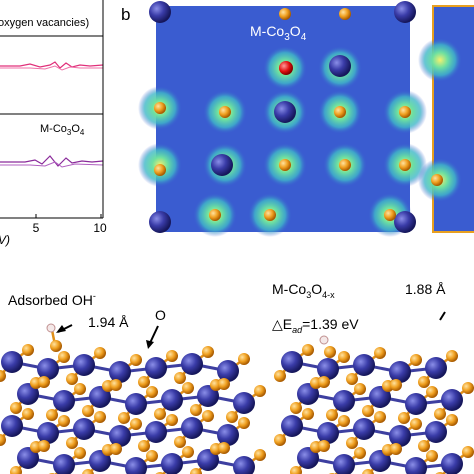 This screenshot has width=474, height=474. What do you see at coordinates (278, 33) in the screenshot?
I see `map-title: M-Co3O4` at bounding box center [278, 33].